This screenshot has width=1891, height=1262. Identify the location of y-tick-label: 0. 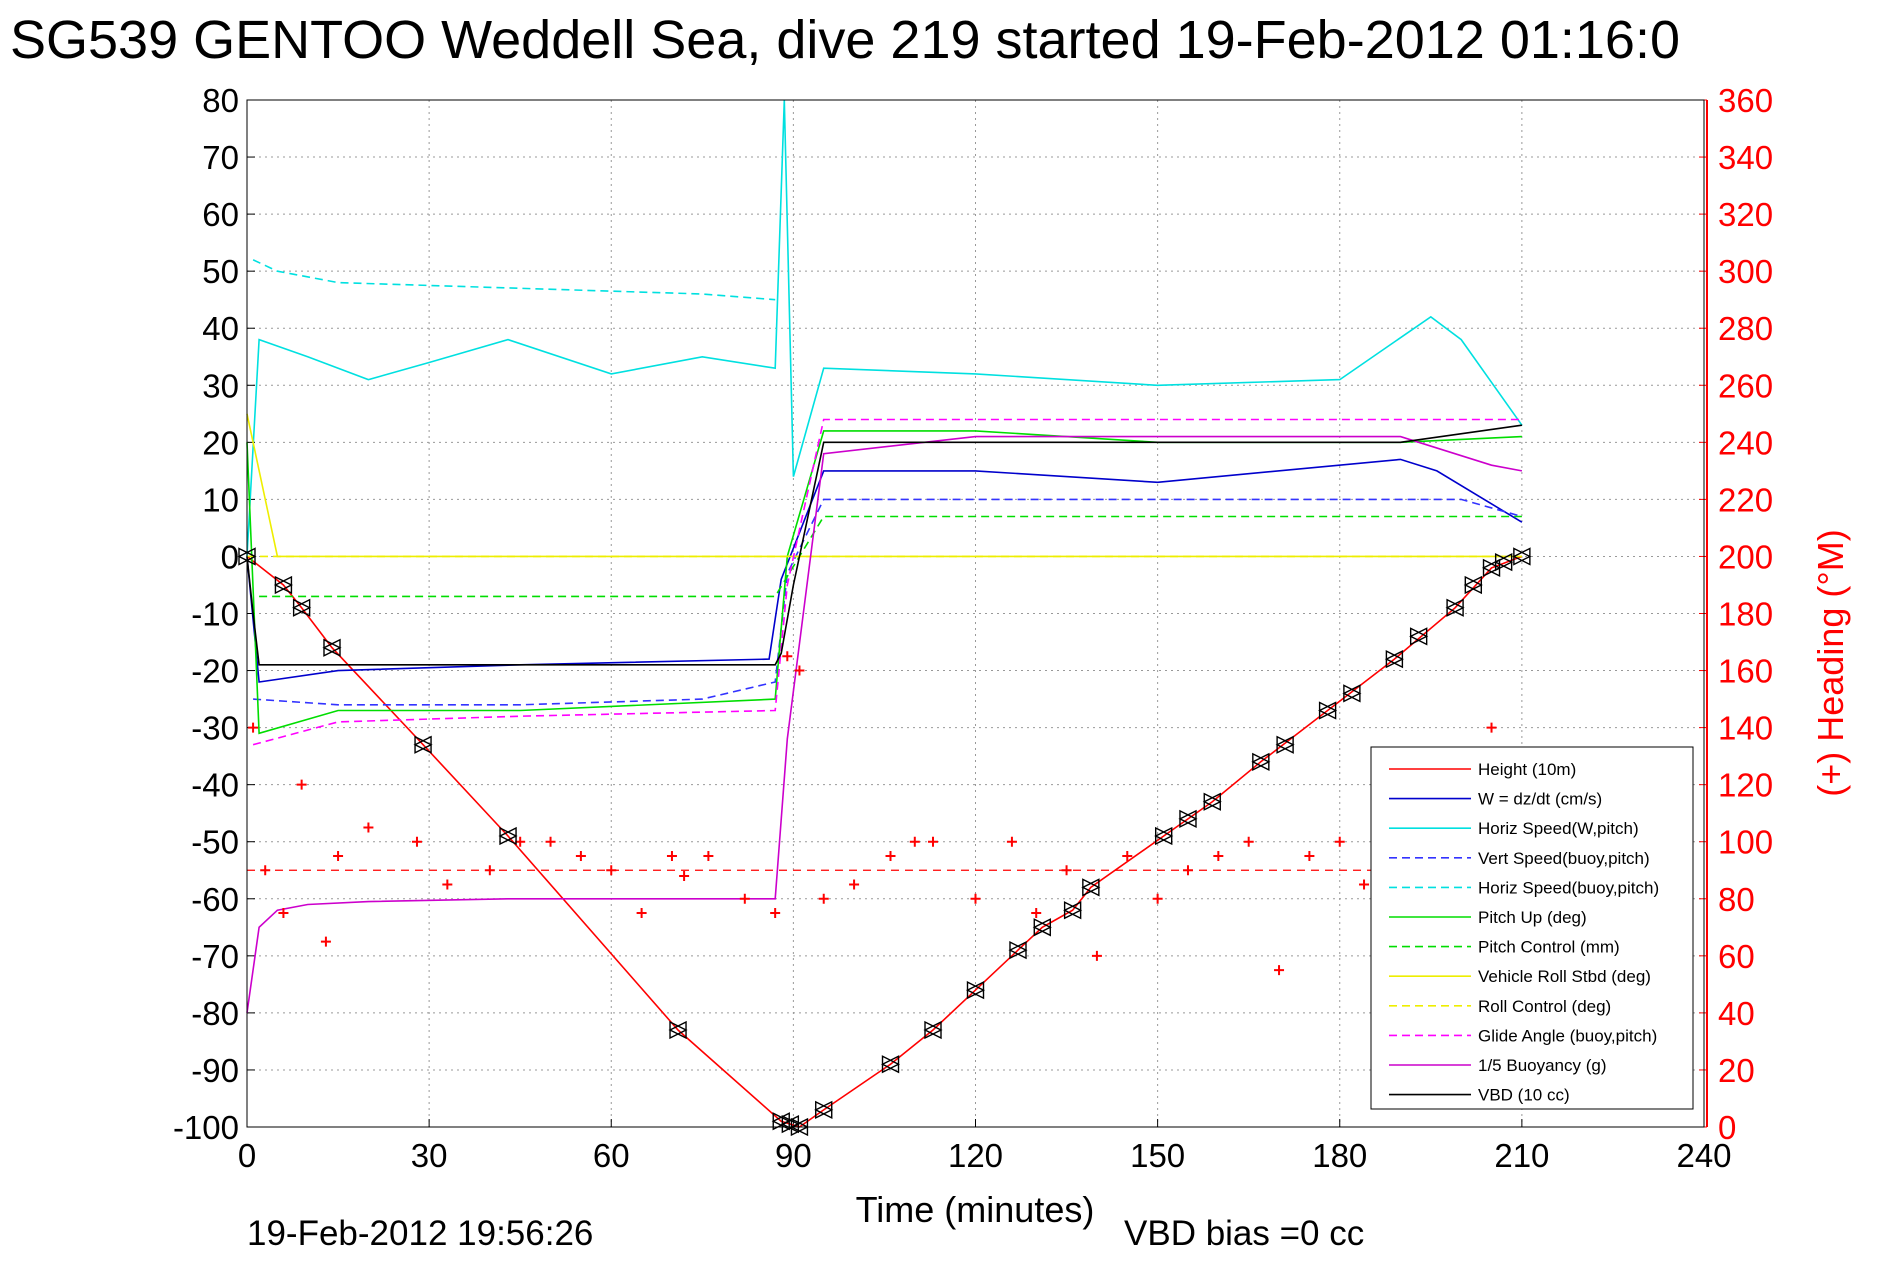
(230, 556).